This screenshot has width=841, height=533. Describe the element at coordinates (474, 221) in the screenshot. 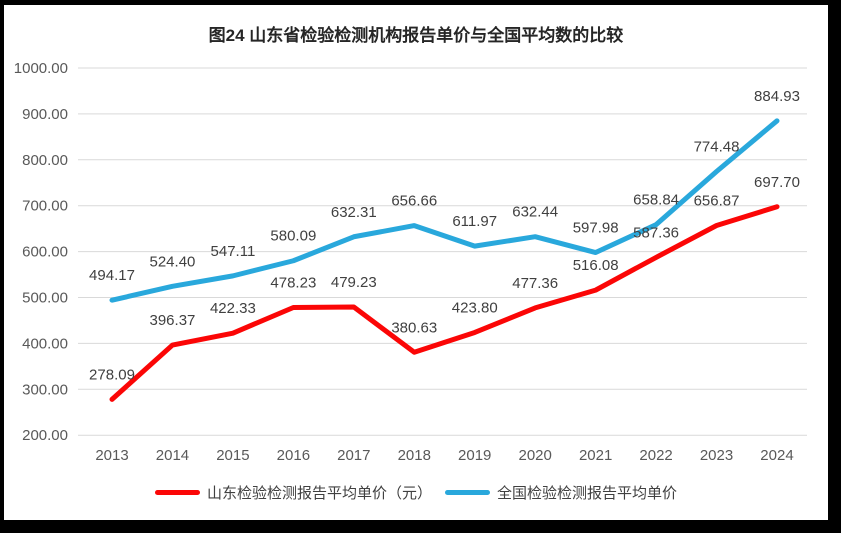

I see `data-label-1: 611.97` at that location.